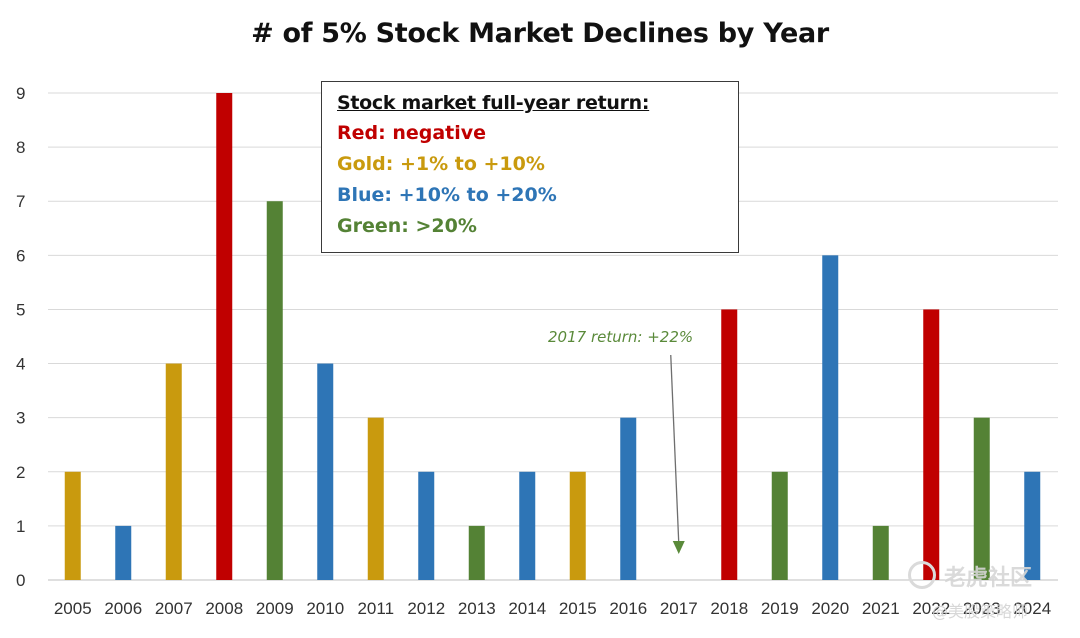 Image resolution: width=1080 pixels, height=638 pixels. Describe the element at coordinates (780, 608) in the screenshot. I see `x-tick-label: 2019` at that location.